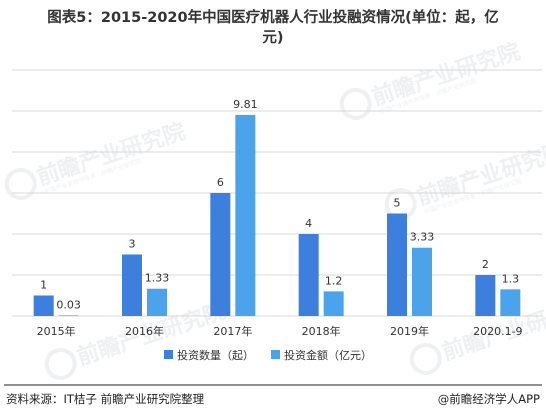  Describe the element at coordinates (272, 37) in the screenshot. I see `chart-title-line-2: 元)` at that location.